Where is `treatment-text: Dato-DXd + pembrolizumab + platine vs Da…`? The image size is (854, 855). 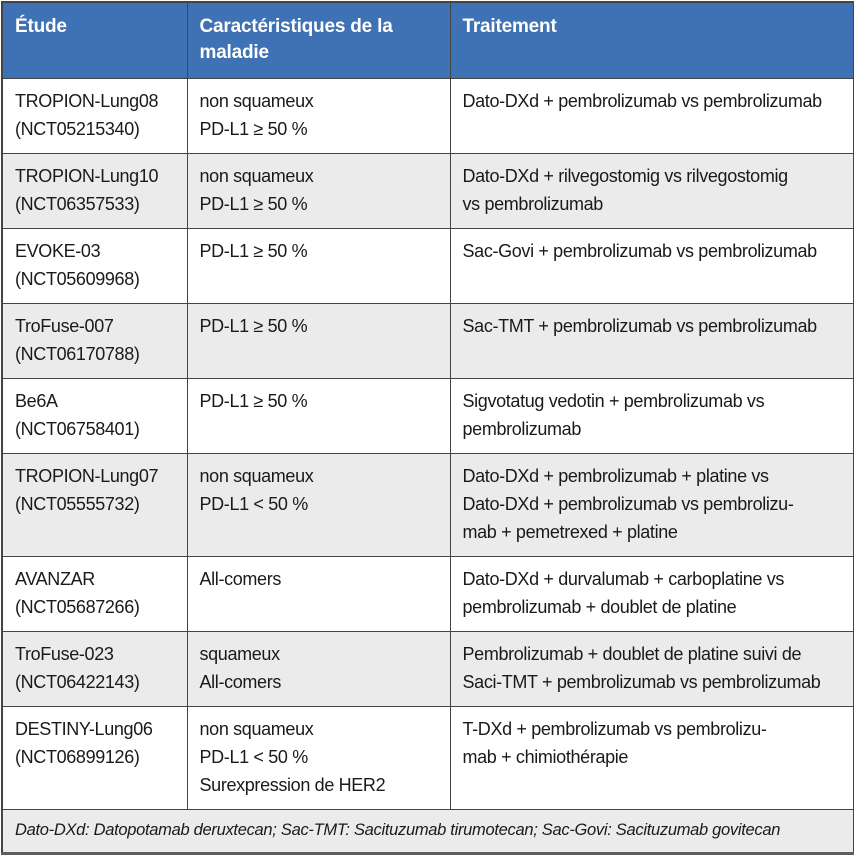 treatment-text: Dato-DXd + pembrolizumab + platine vs Da… is located at coordinates (628, 504).